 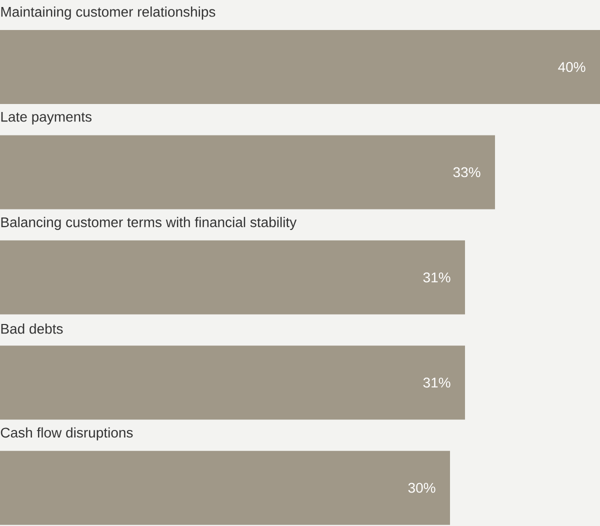 I want to click on data-label: 33%, so click(x=466, y=172).